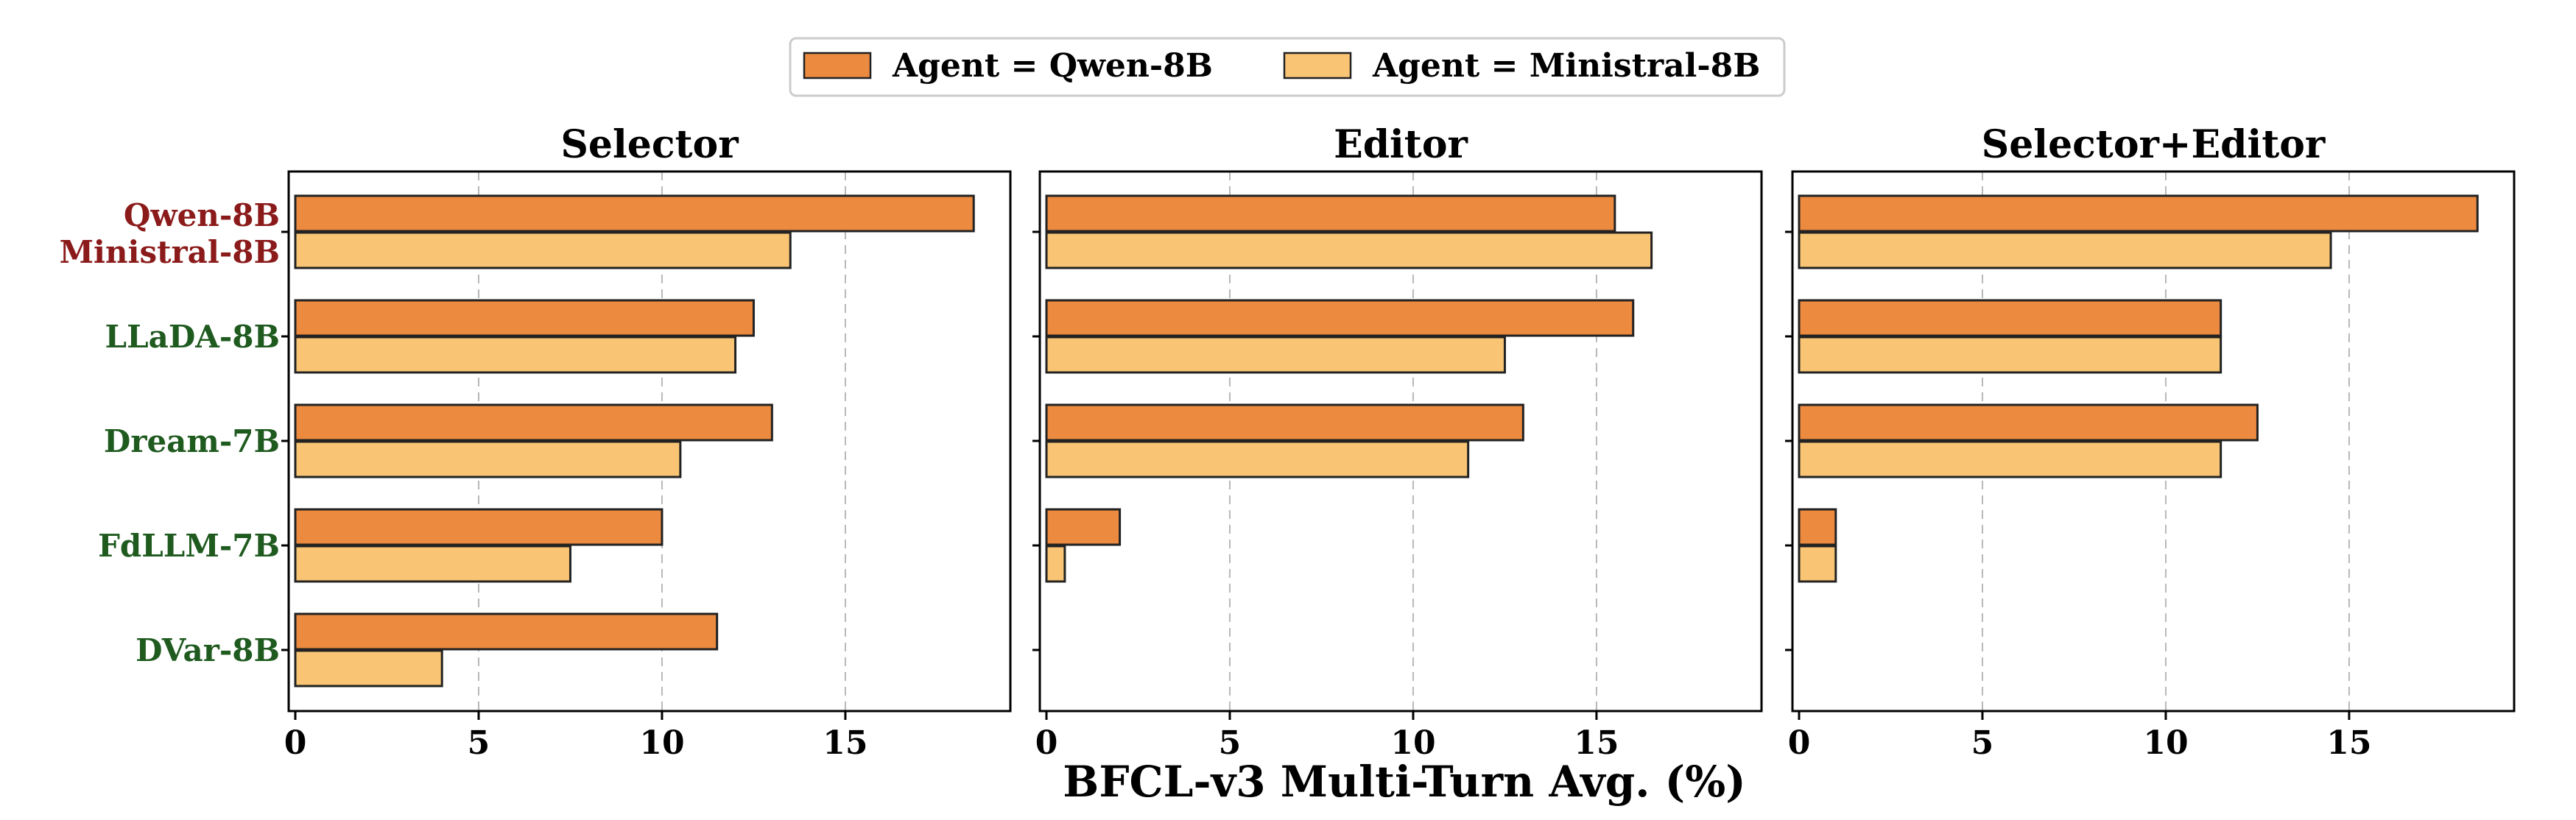  I want to click on panel-title: Selector+Editor, so click(2154, 144).